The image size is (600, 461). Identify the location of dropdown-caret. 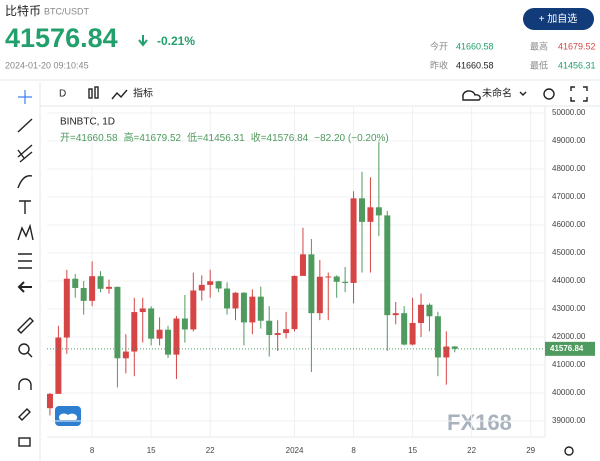
(523, 93).